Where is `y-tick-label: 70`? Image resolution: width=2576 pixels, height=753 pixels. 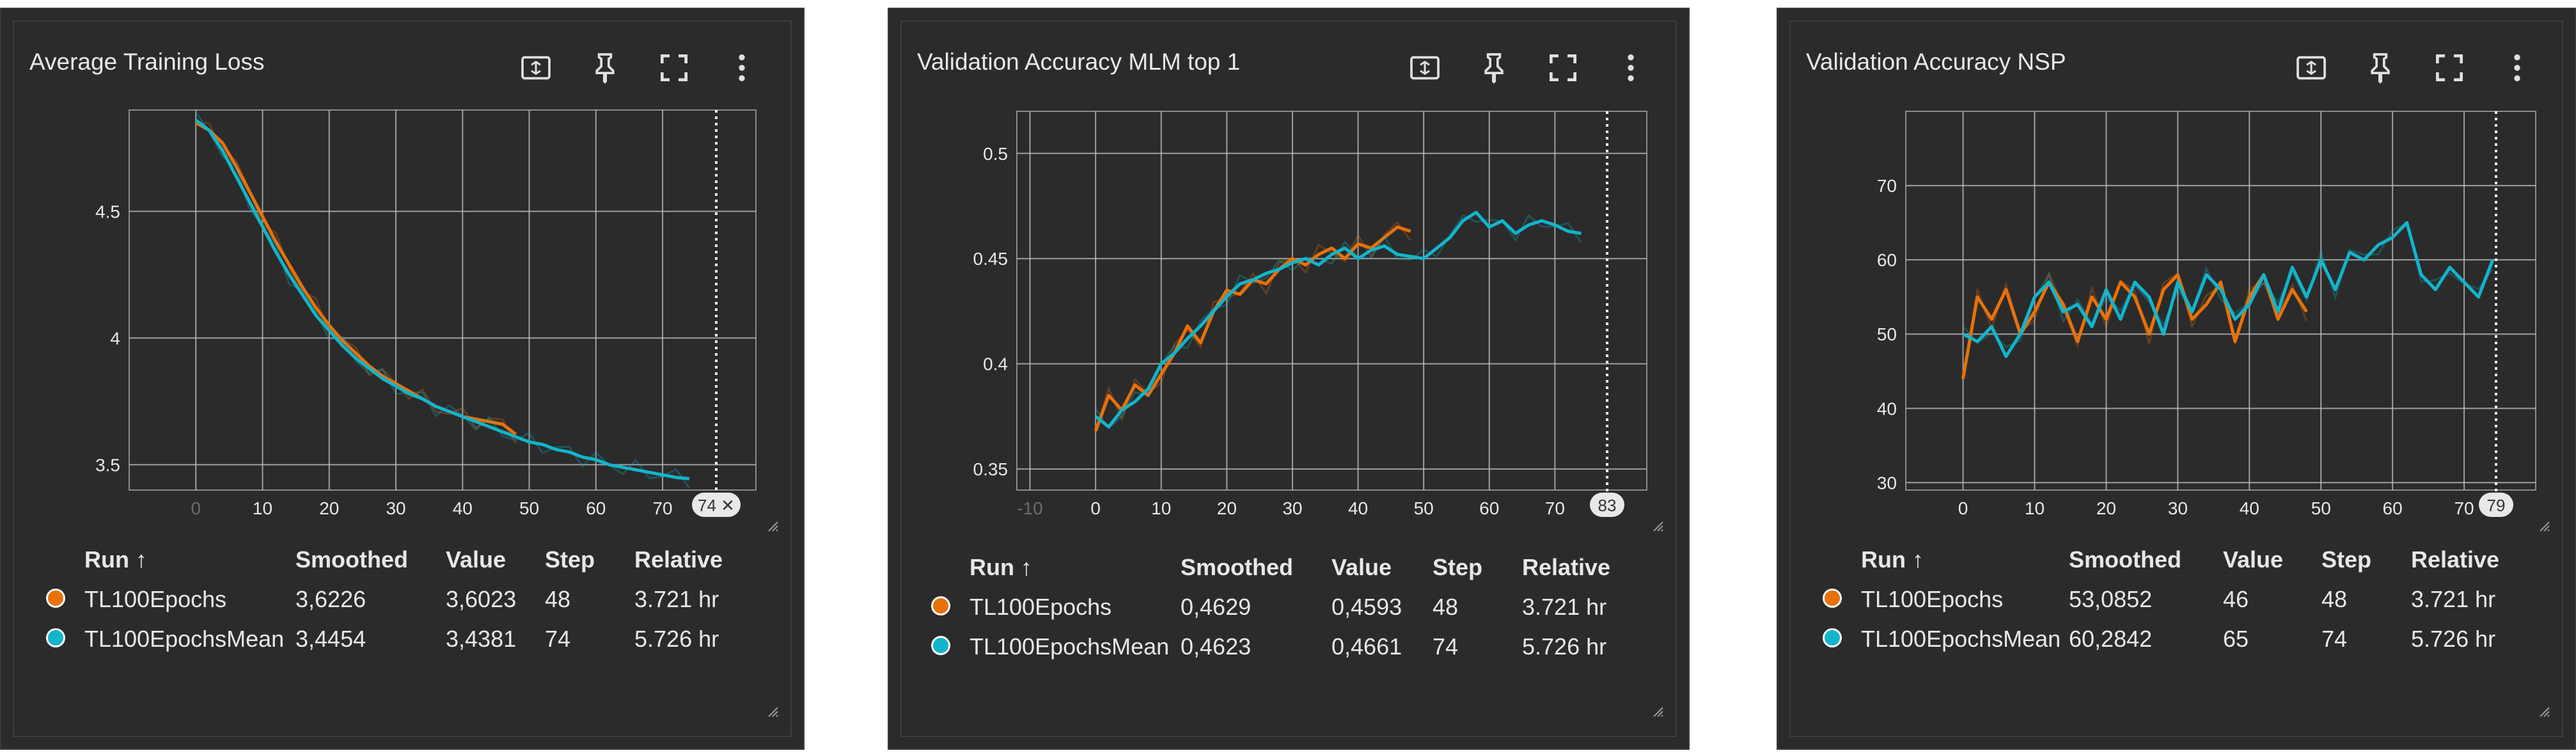
y-tick-label: 70 is located at coordinates (1887, 186).